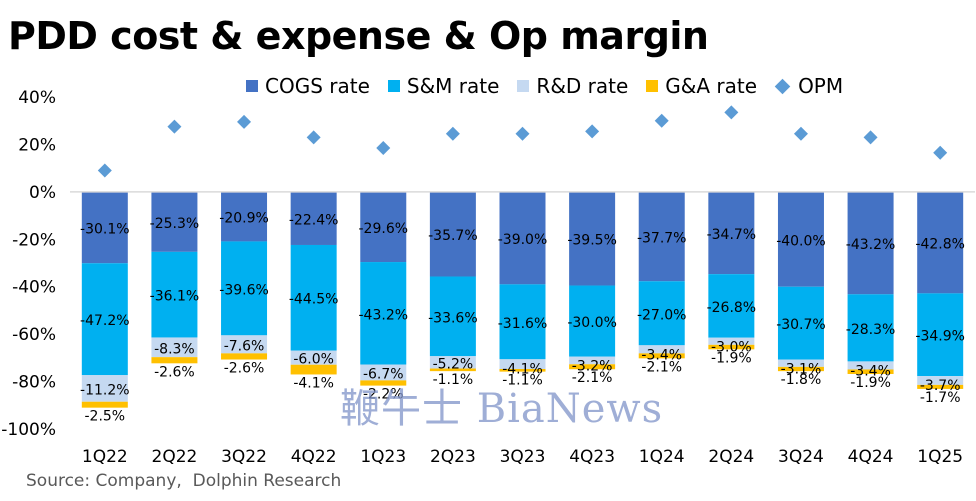 This screenshot has height=501, width=976. Describe the element at coordinates (453, 457) in the screenshot. I see `x-tick-label: 2Q23` at that location.